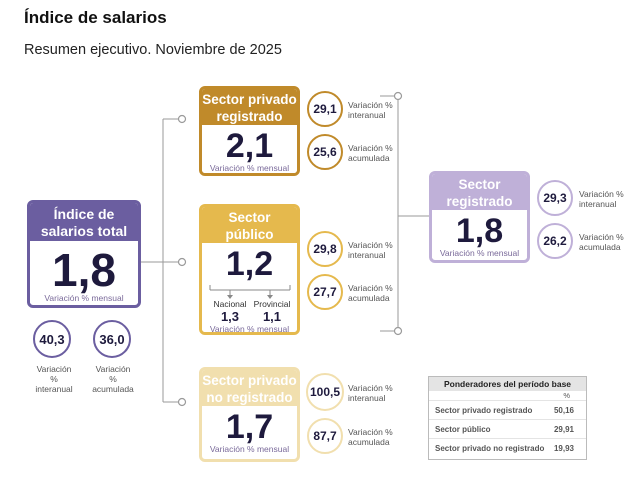  I want to click on row-label: Sector privado no registrado, so click(490, 448).